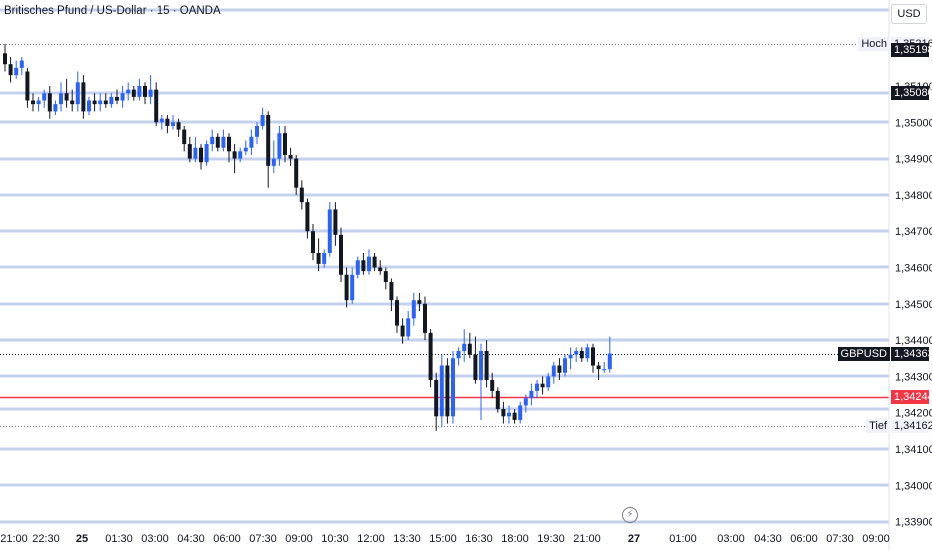 The width and height of the screenshot is (932, 550). I want to click on price-tick-label: 1,34000, so click(913, 486).